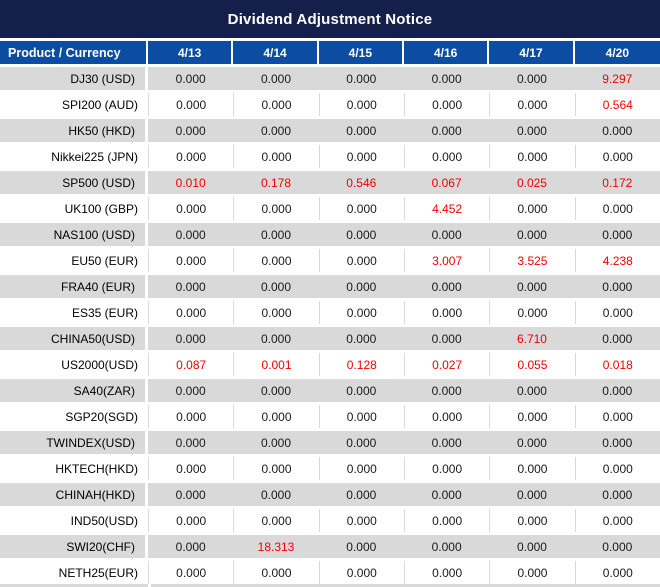  Describe the element at coordinates (361, 364) in the screenshot. I see `value-cell: 0.128` at that location.